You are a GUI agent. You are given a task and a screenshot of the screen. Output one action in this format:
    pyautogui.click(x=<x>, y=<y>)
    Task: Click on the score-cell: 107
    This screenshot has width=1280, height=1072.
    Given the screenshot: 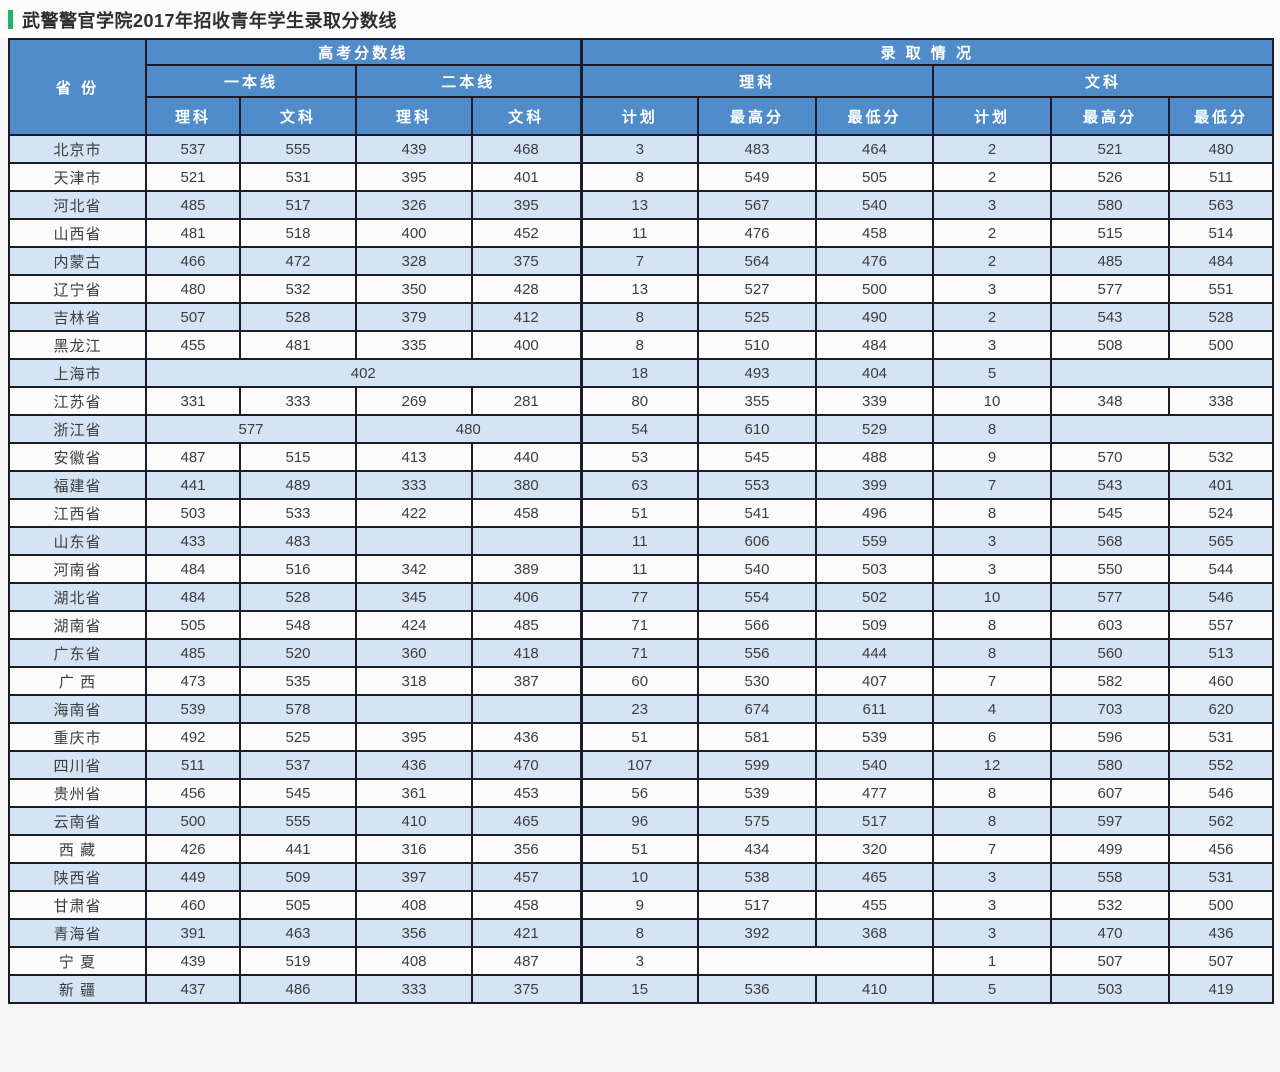 What is the action you would take?
    pyautogui.click(x=639, y=765)
    